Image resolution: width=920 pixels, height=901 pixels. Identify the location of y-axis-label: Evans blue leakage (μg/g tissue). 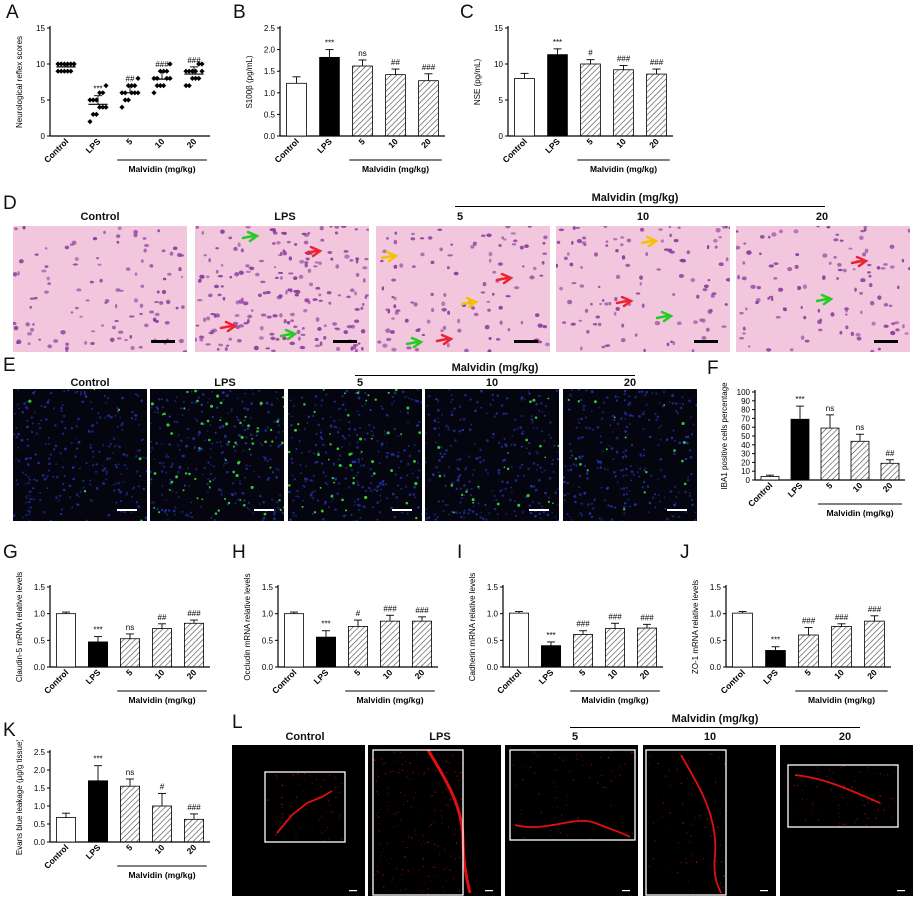
(19, 797).